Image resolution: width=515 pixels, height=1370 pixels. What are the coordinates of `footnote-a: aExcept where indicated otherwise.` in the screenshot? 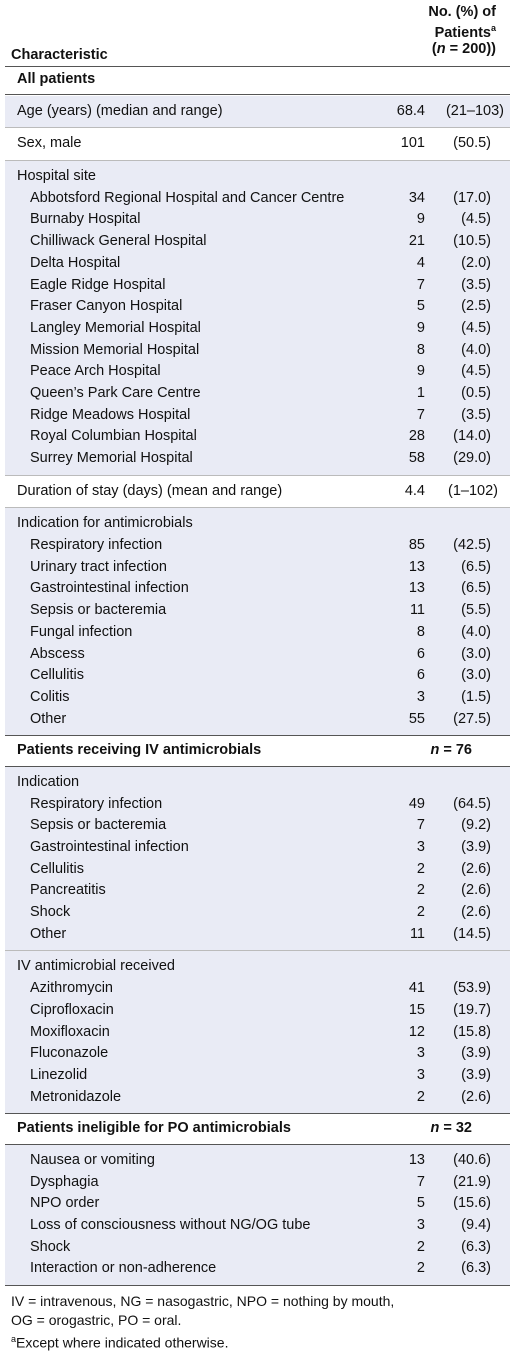 It's located at (120, 1342).